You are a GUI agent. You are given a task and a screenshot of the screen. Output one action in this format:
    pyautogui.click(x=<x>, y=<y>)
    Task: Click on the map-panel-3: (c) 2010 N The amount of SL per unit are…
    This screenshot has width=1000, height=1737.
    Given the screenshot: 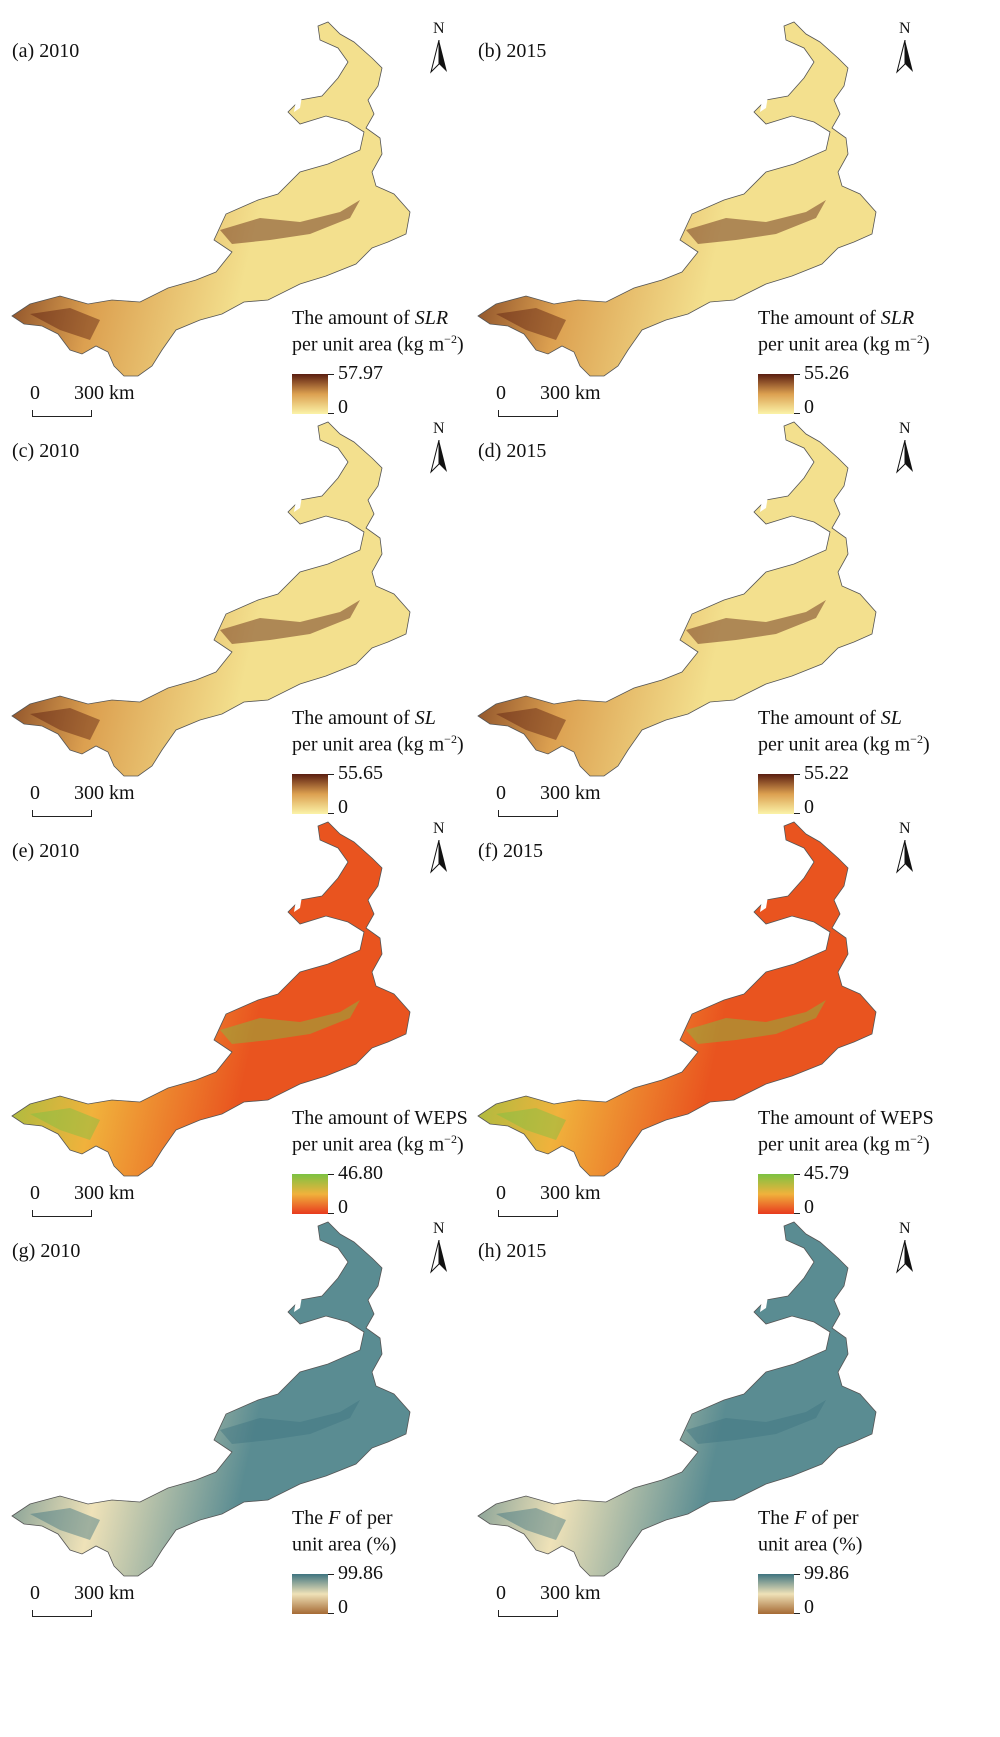 What is the action you would take?
    pyautogui.click(x=250, y=621)
    